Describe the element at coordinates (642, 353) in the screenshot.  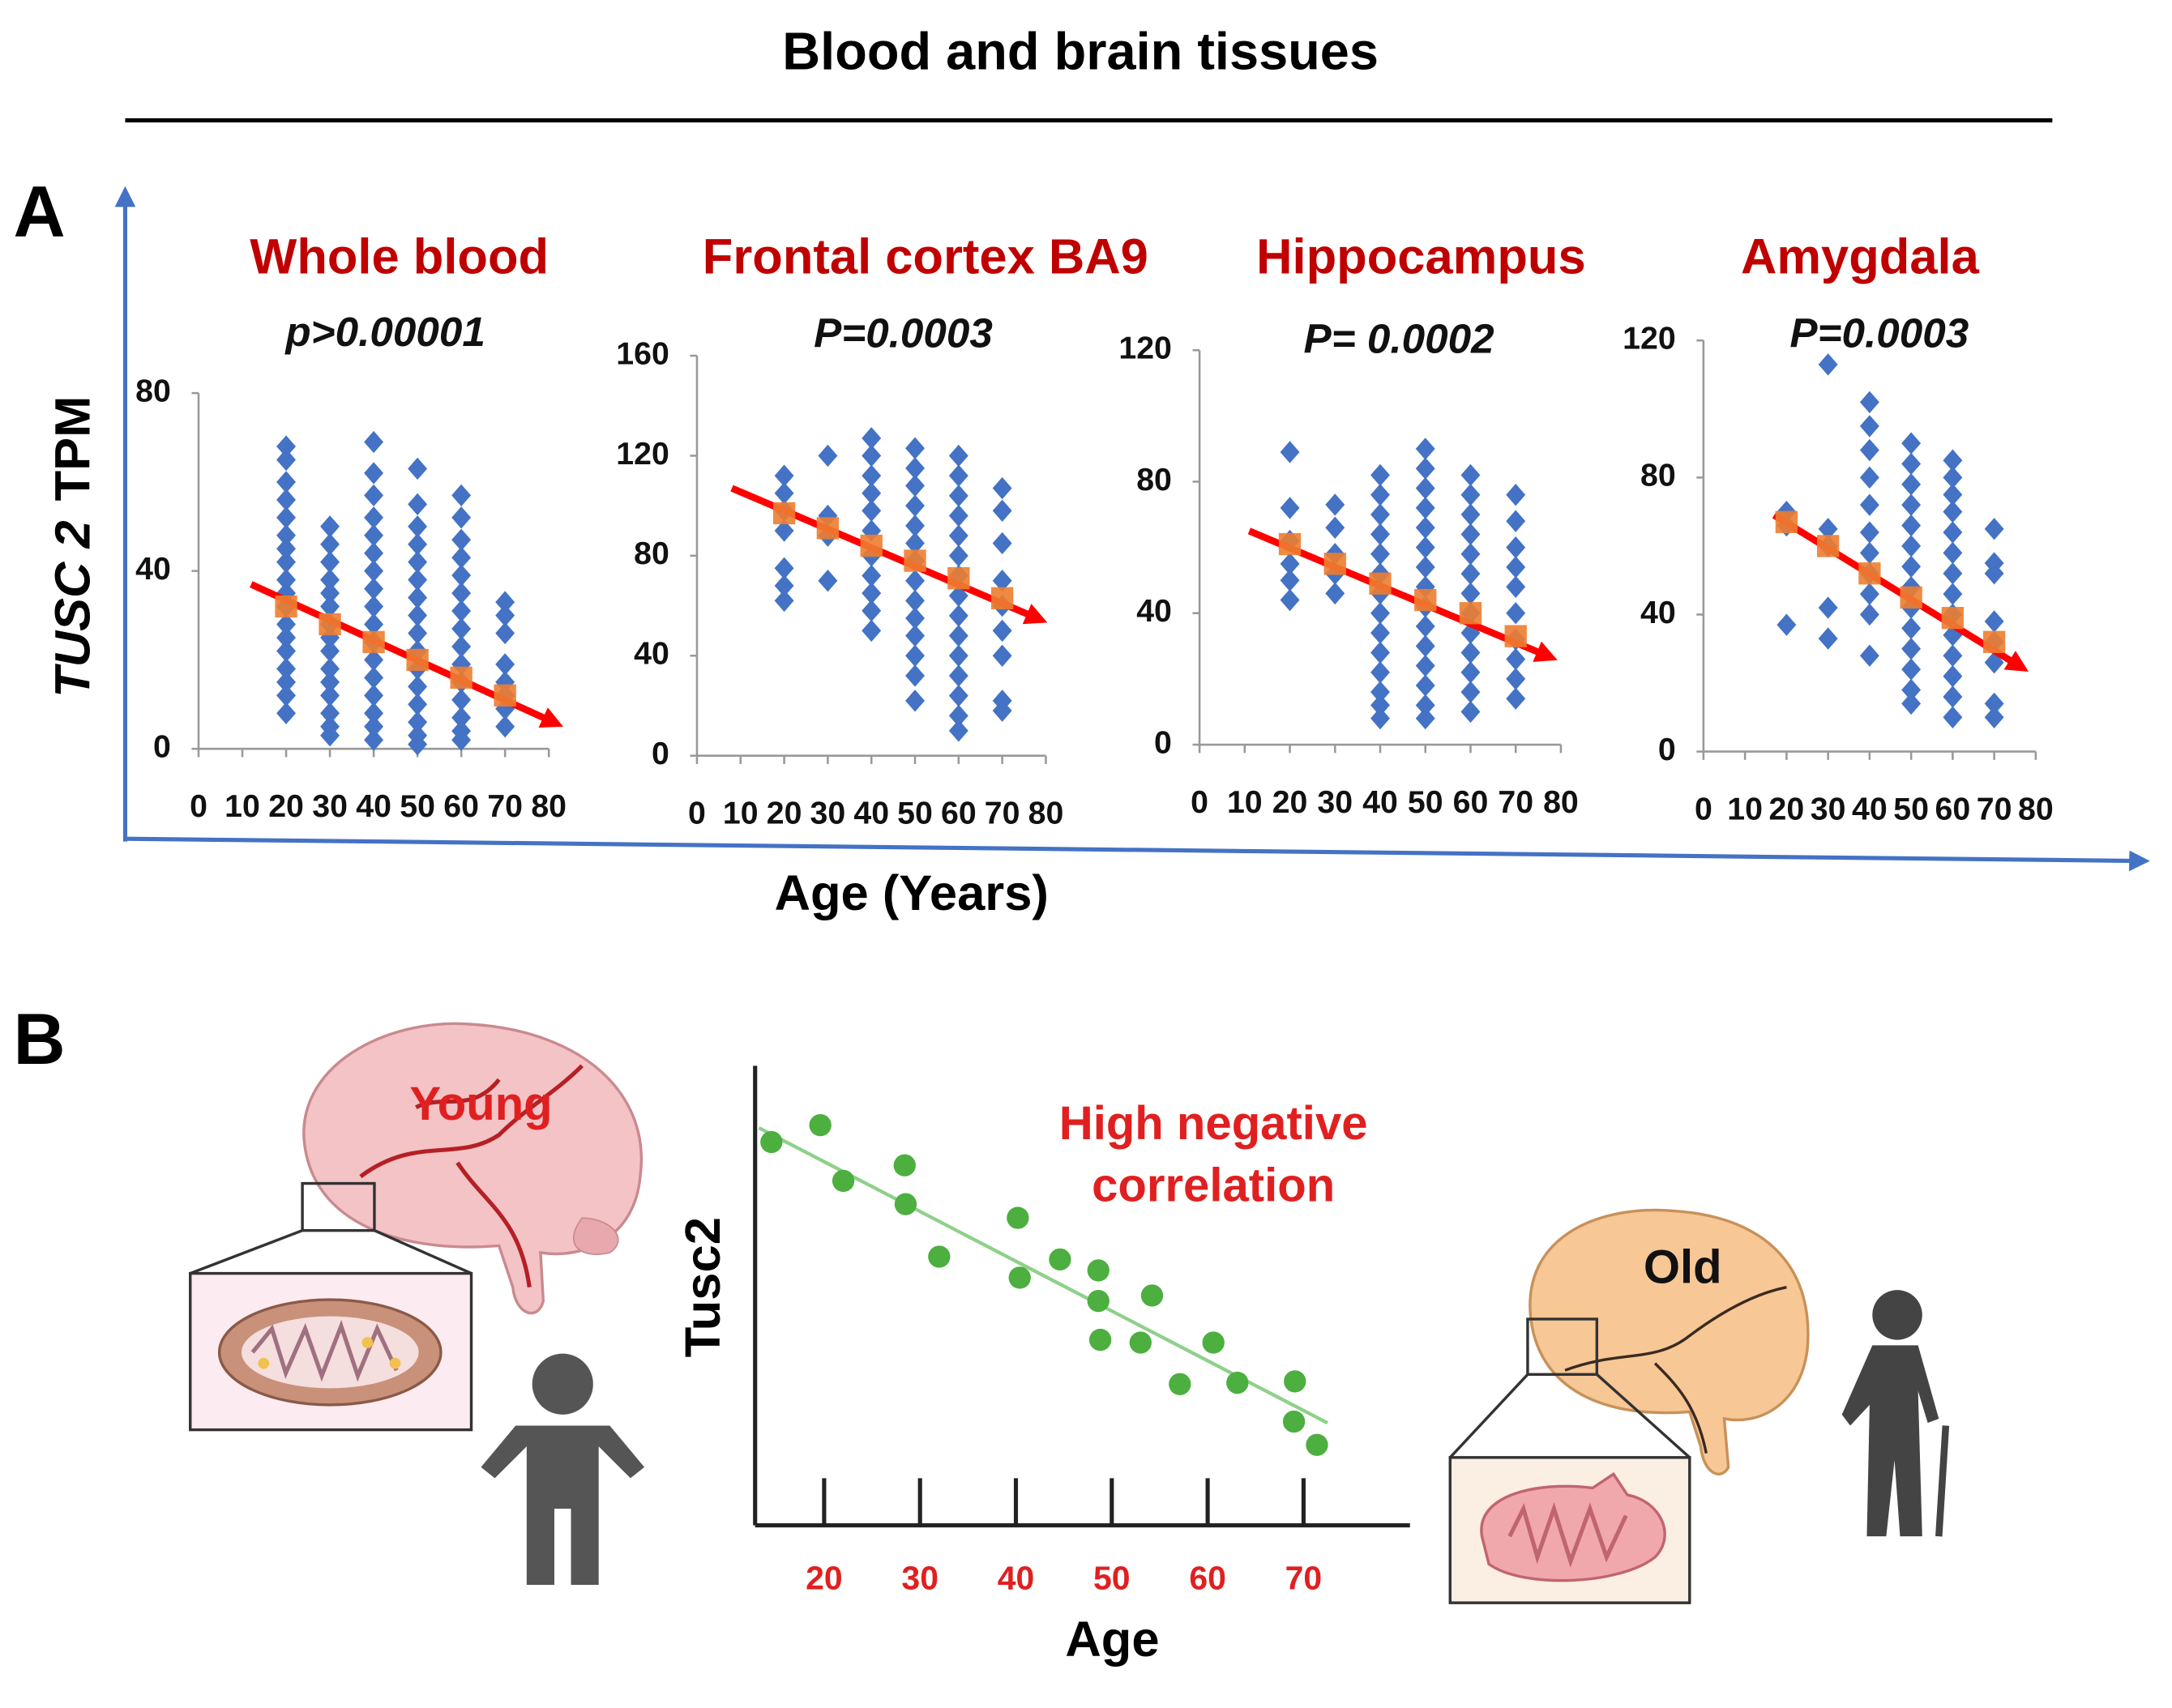
I see `y-tick-label: 160` at that location.